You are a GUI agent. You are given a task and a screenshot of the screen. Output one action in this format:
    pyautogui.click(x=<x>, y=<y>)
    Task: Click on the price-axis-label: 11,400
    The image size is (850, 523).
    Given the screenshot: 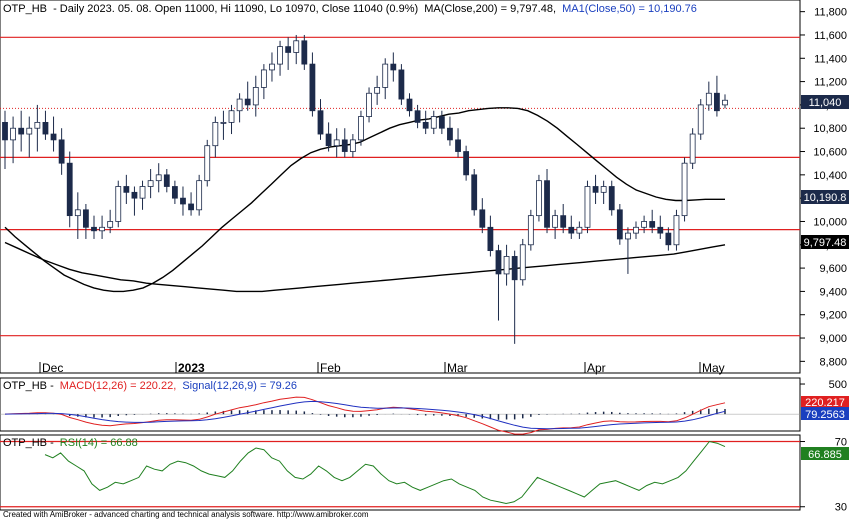 What is the action you would take?
    pyautogui.click(x=830, y=59)
    